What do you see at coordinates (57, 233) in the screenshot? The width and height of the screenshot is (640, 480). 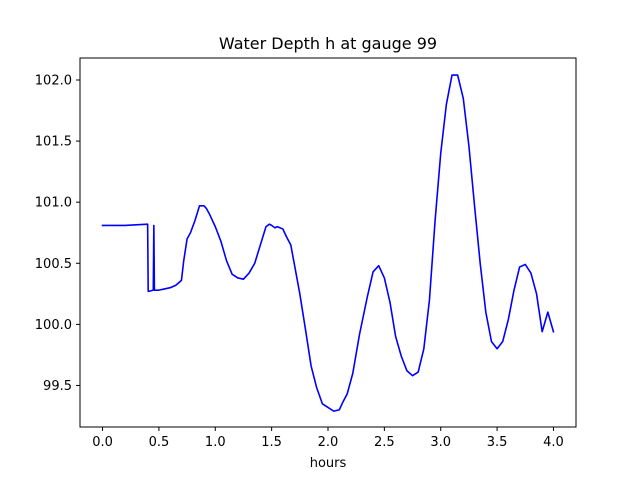 I see `y-axis-ticks: 99.5 100.0 100.5 101.0 101.5 102.0` at bounding box center [57, 233].